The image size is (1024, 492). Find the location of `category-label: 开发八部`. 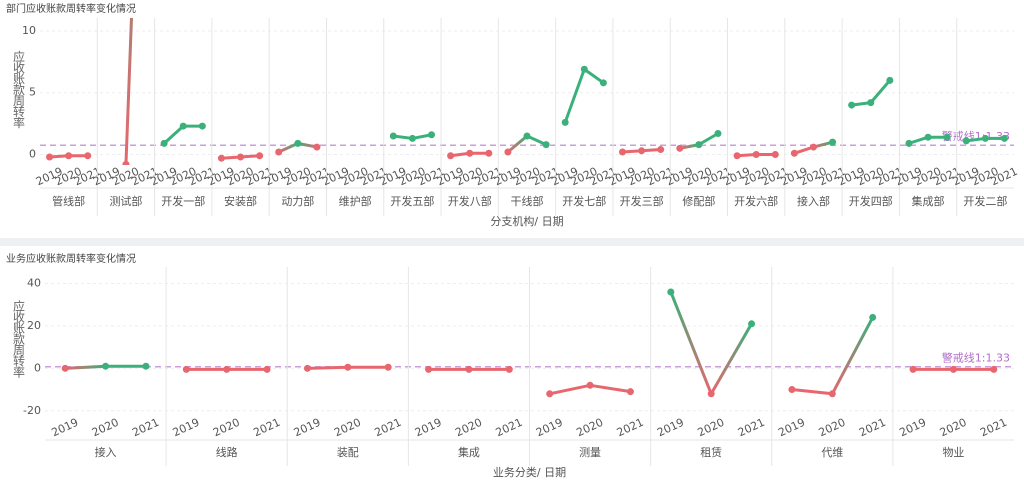

category-label: 开发八部 is located at coordinates (470, 201).